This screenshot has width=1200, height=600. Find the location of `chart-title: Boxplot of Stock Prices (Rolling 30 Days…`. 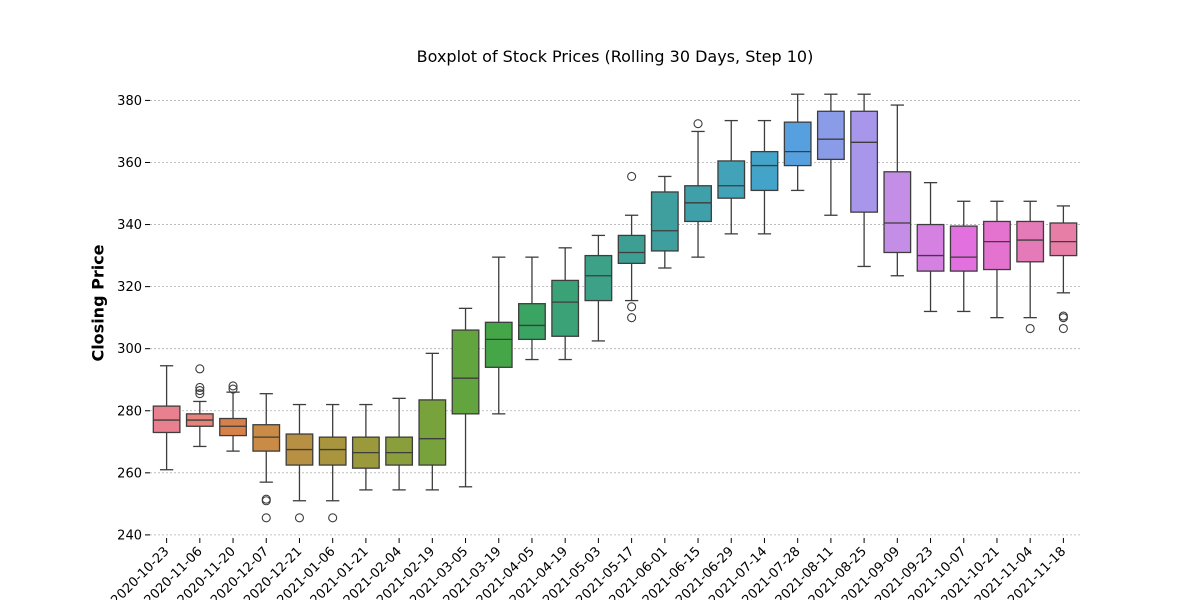

chart-title: Boxplot of Stock Prices (Rolling 30 Days… is located at coordinates (615, 56).